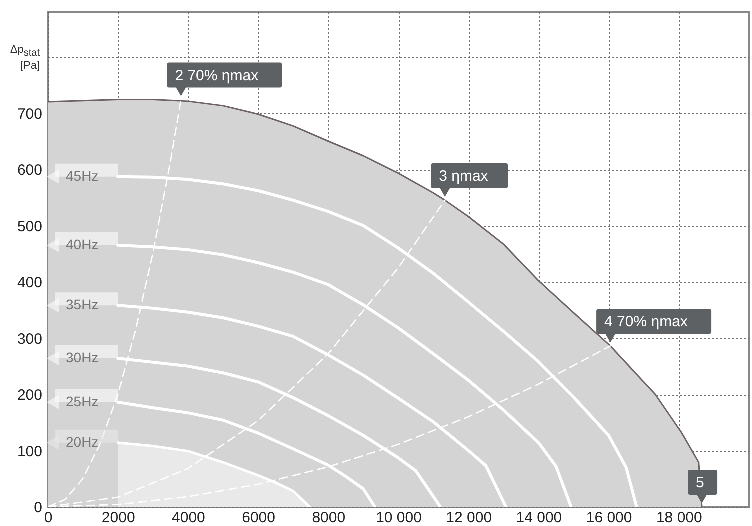  Describe the element at coordinates (464, 176) in the screenshot. I see `annotation: 3 ηmax` at that location.